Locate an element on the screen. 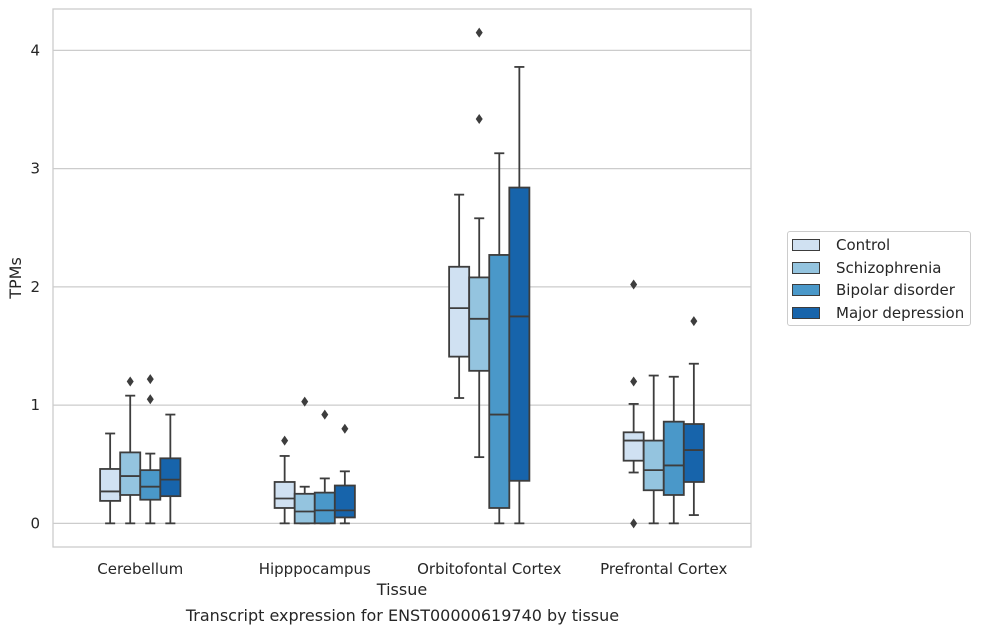  y-tick-label: 2 is located at coordinates (35, 287).